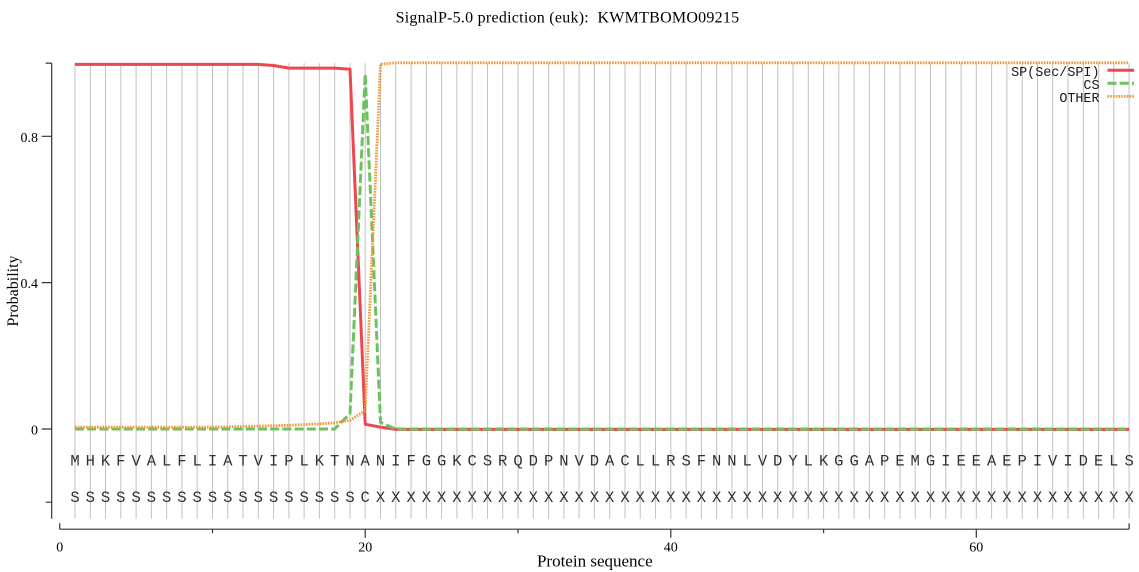  What do you see at coordinates (365, 547) in the screenshot?
I see `svg-text: 20` at bounding box center [365, 547].